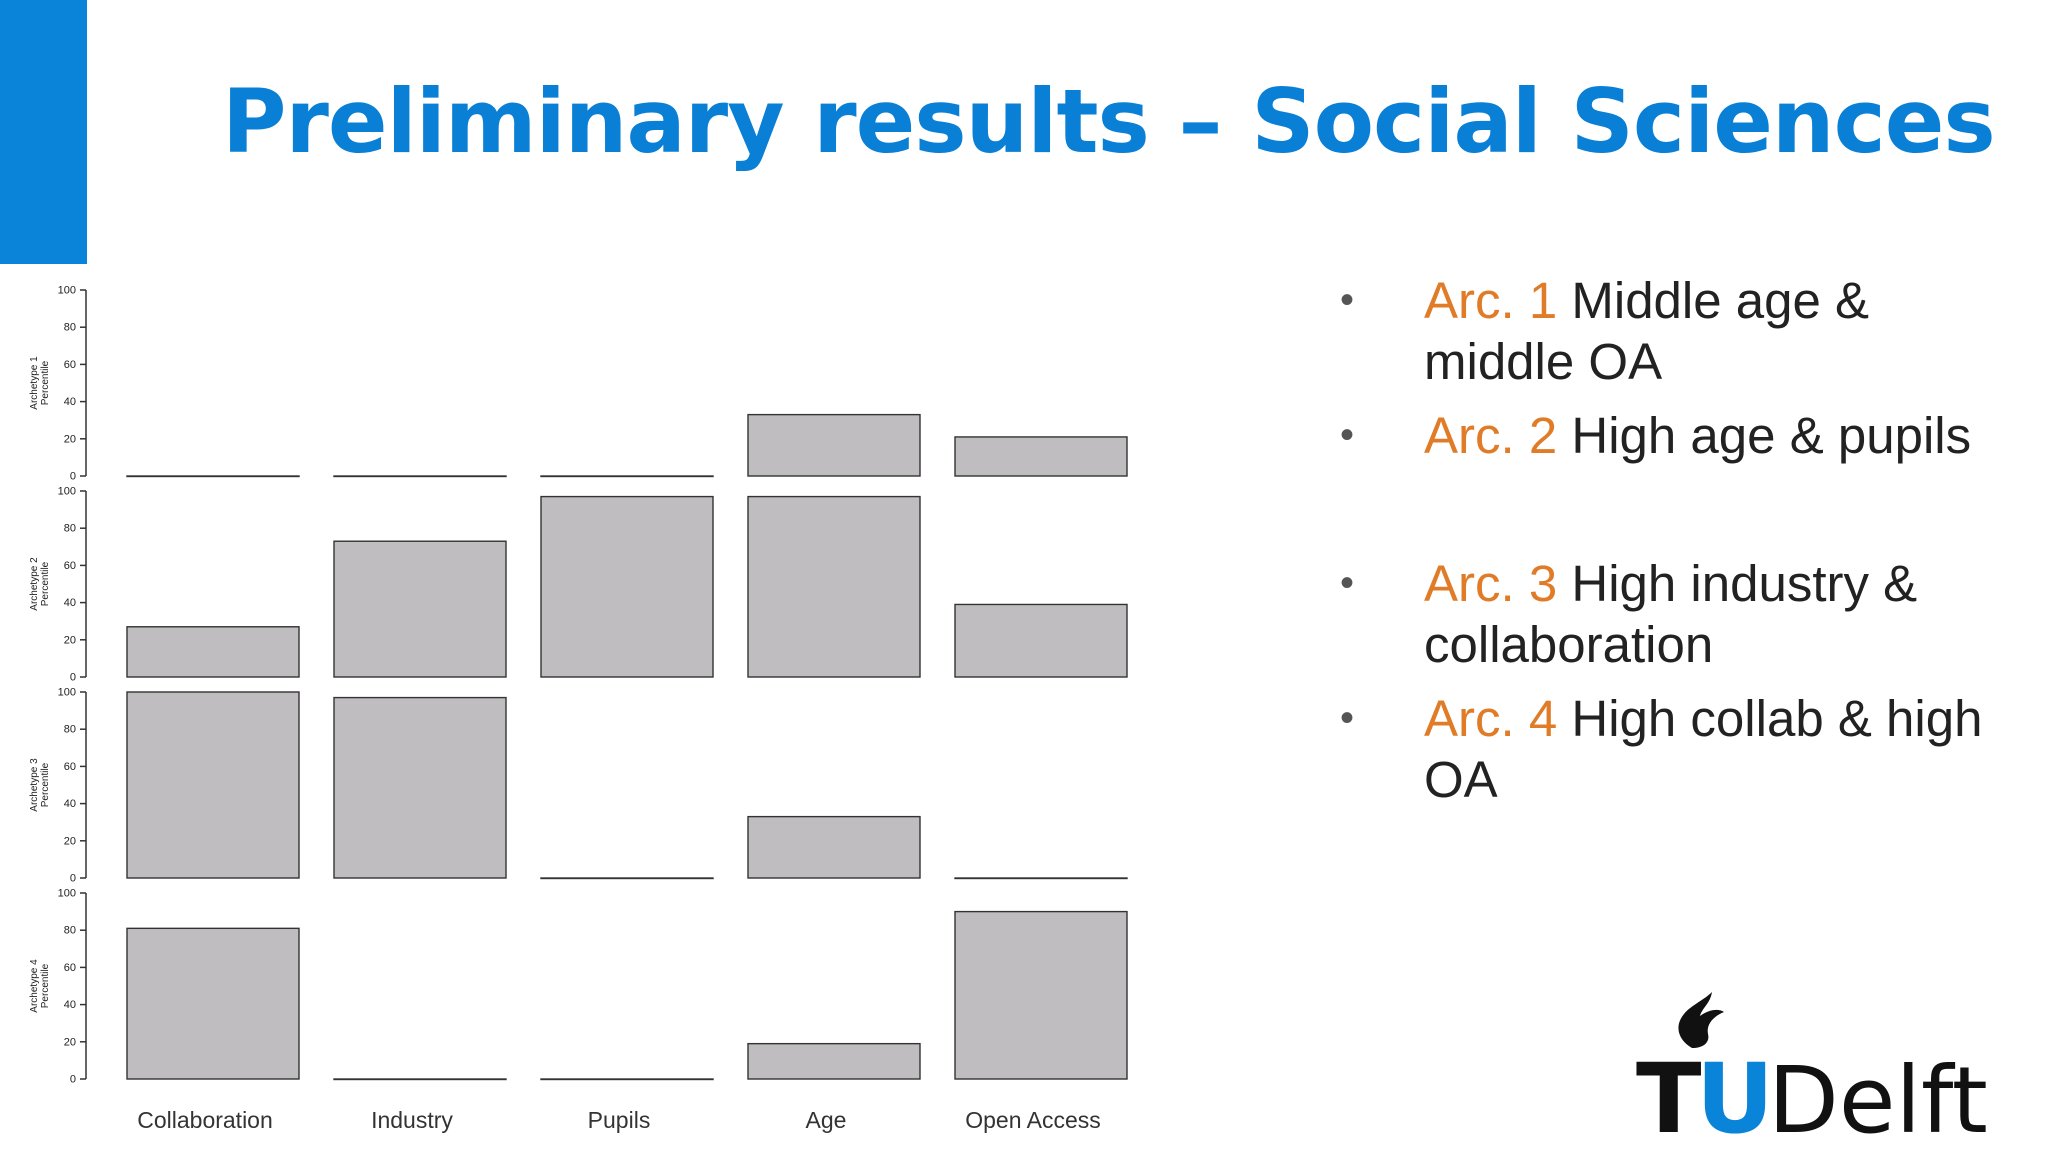  Describe the element at coordinates (1703, 749) in the screenshot. I see `bullet-text: High collab & high OA` at that location.